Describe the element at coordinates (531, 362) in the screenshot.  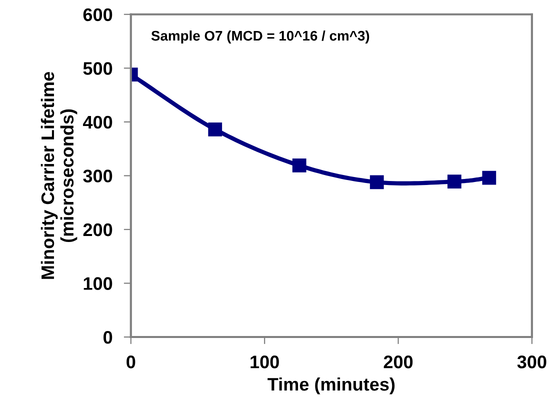
I see `x-tick-label: 300` at that location.